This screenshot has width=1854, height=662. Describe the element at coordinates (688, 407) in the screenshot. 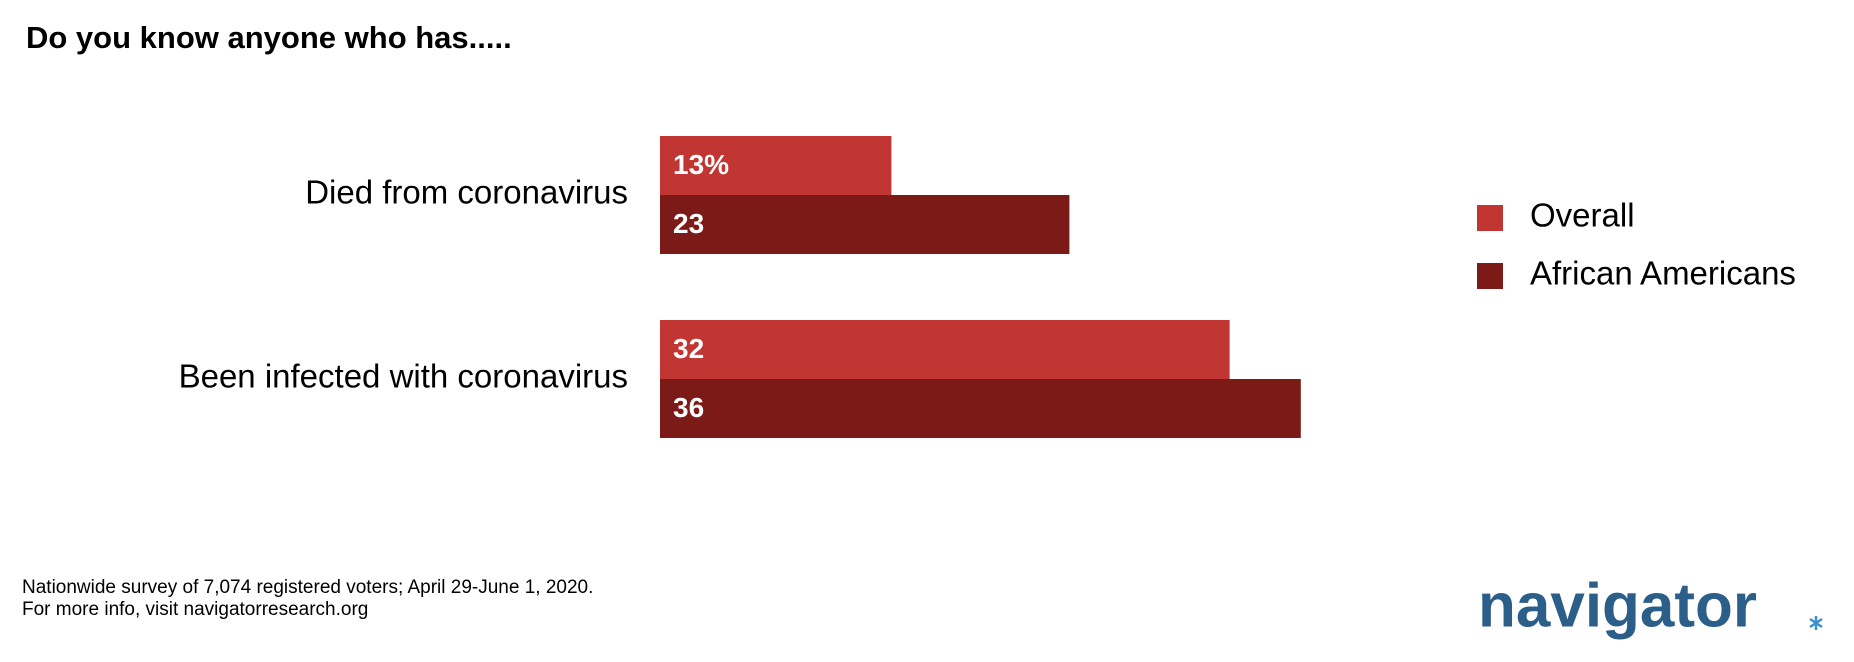

I see `value-label: 36` at that location.